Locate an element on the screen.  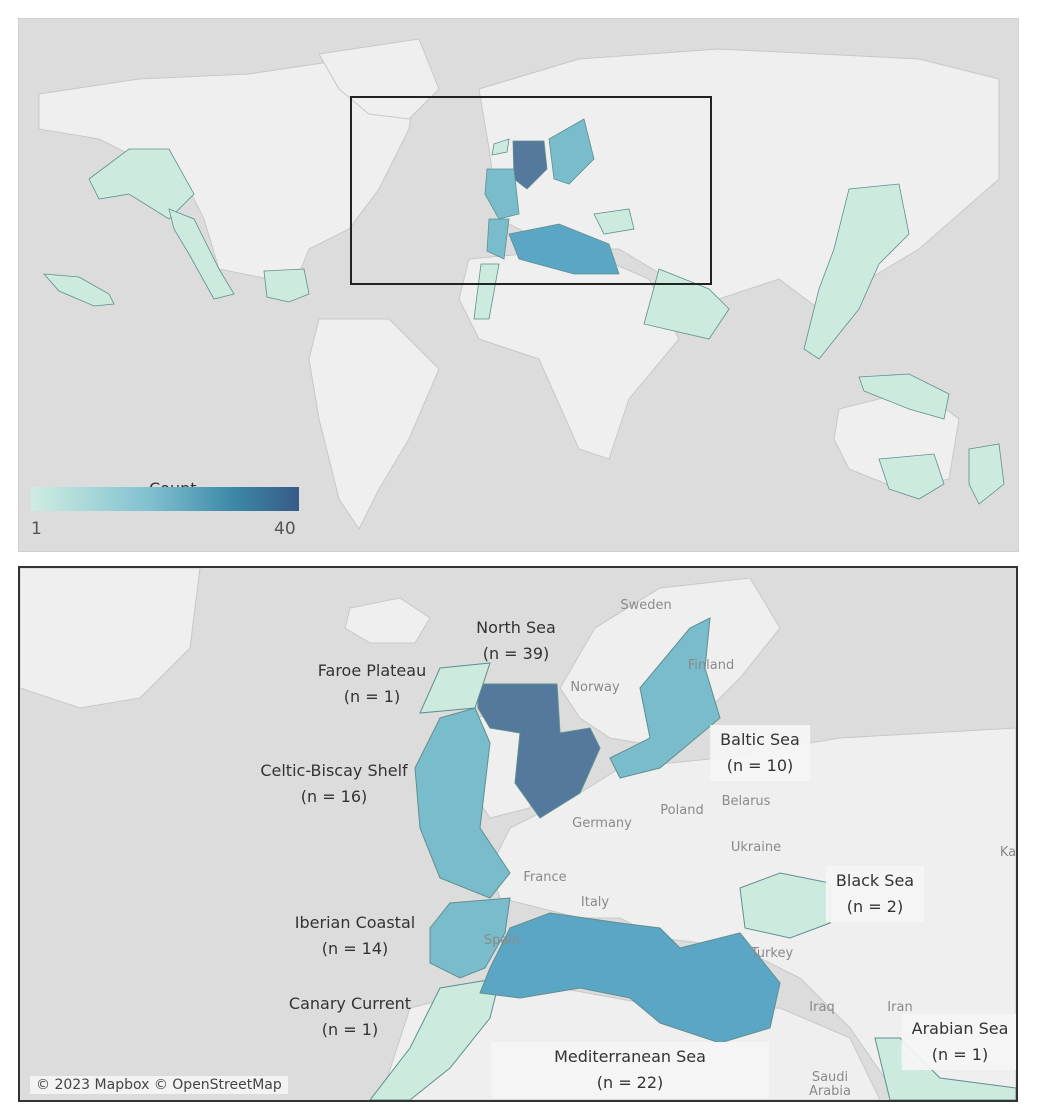
place-label: Saudi Arabia is located at coordinates (830, 1084).